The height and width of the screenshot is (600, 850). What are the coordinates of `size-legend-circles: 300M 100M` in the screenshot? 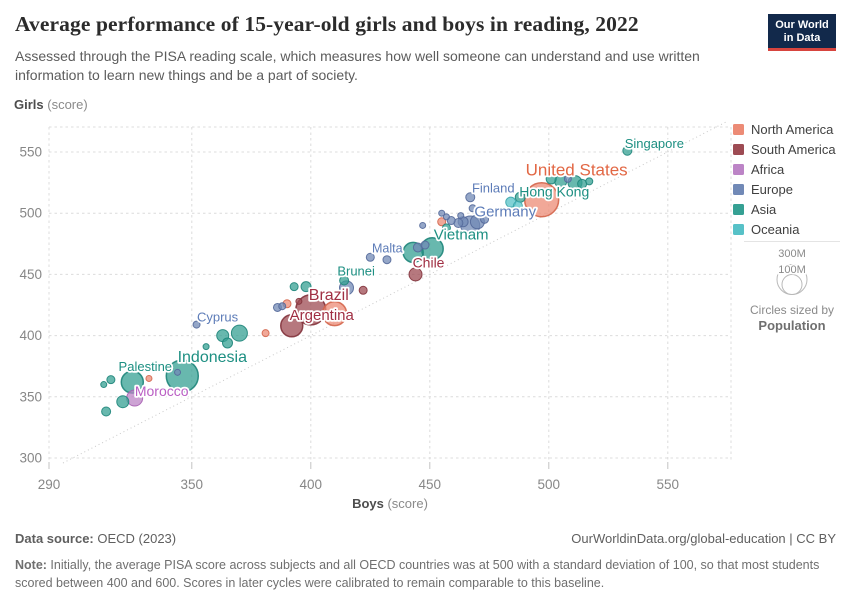 It's located at (792, 271).